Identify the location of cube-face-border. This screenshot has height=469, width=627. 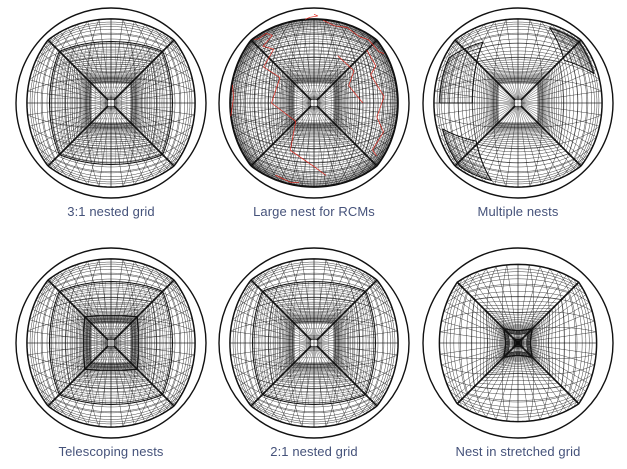
(314, 343).